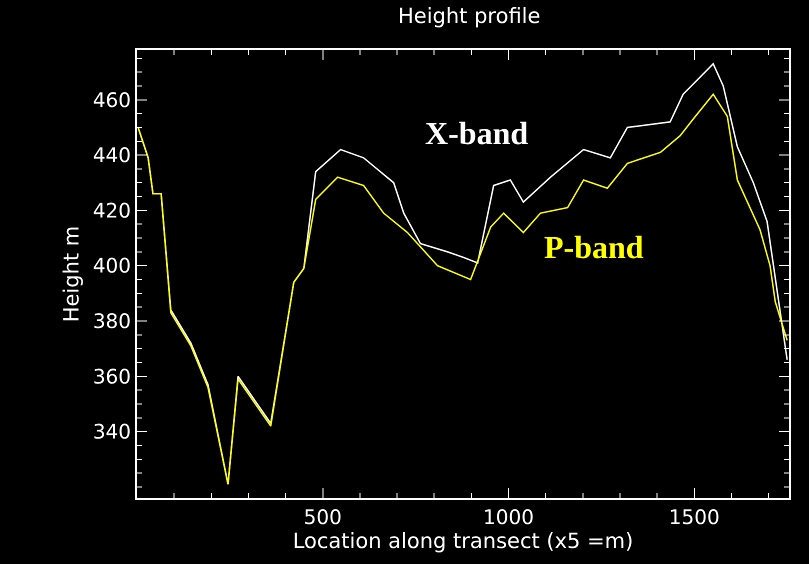  Describe the element at coordinates (508, 517) in the screenshot. I see `x-tick-label: 1000` at that location.